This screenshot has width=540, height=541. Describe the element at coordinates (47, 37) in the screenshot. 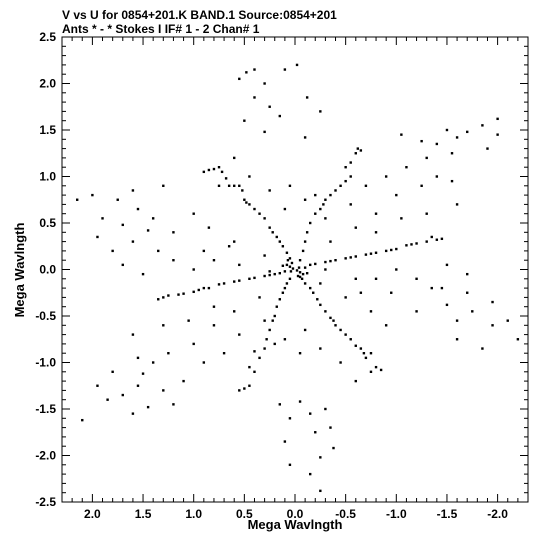

I see `y-tick-label: 2.5` at that location.